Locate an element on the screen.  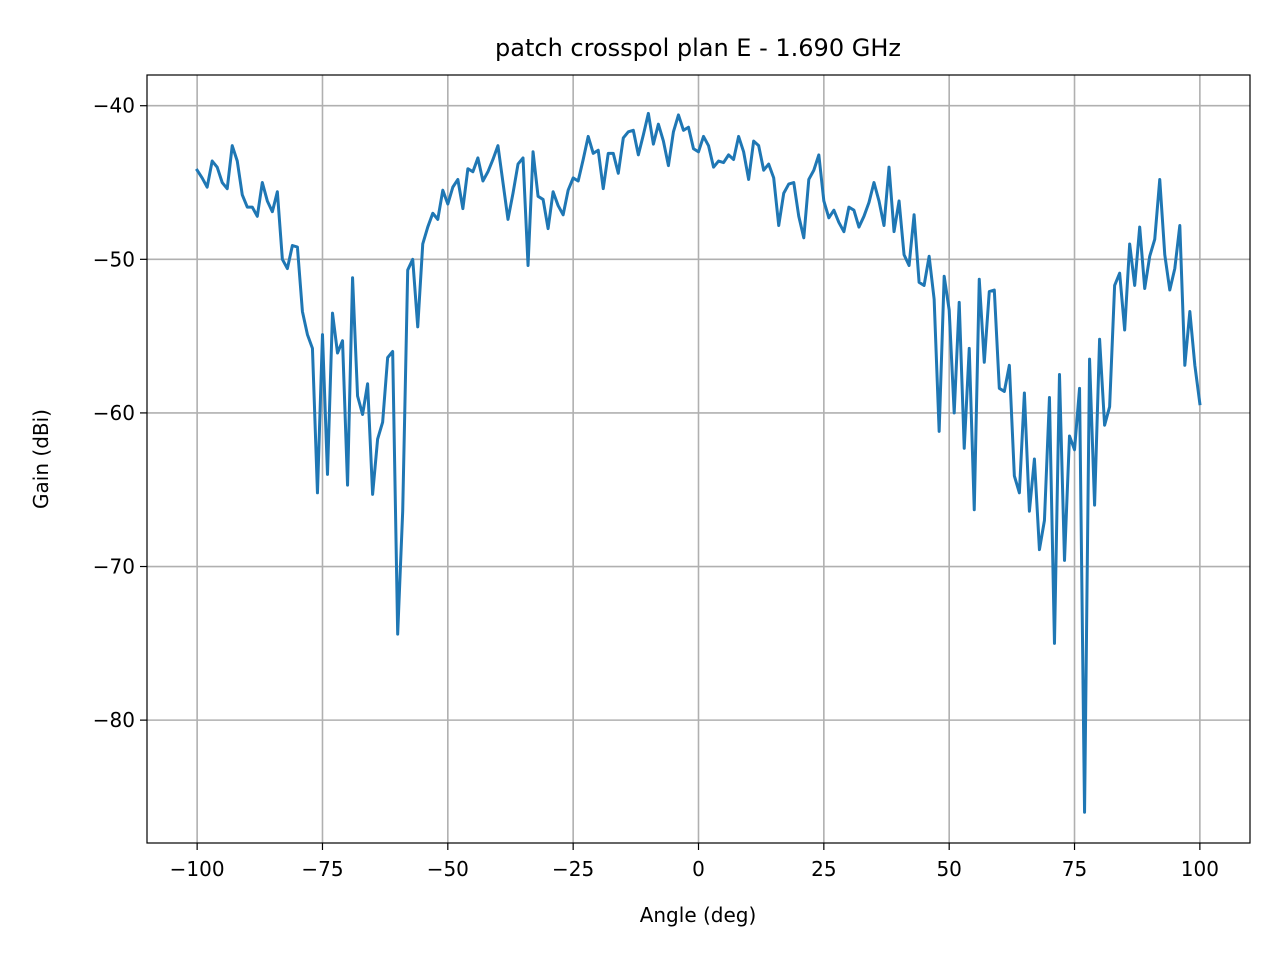
y-axis-label: Gain (dBi) is located at coordinates (41, 459).